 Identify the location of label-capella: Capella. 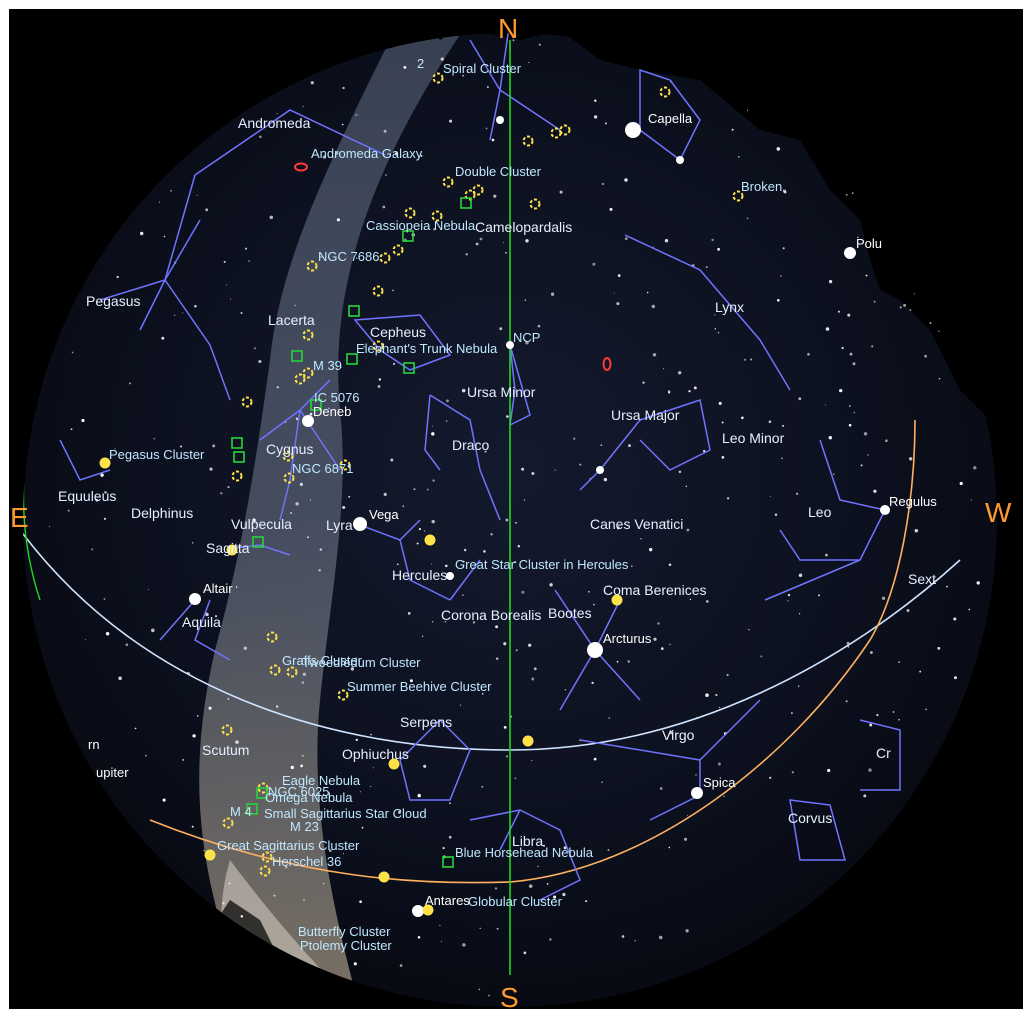
(670, 118).